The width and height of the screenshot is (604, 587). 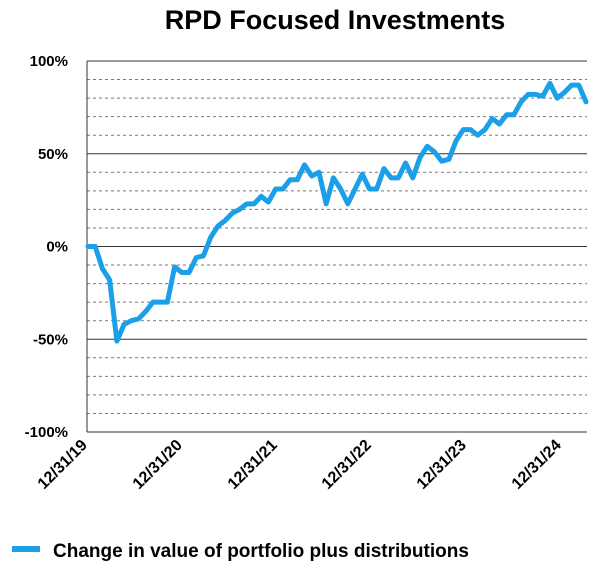 I want to click on x-tick-label: 12/31/20, so click(x=158, y=465).